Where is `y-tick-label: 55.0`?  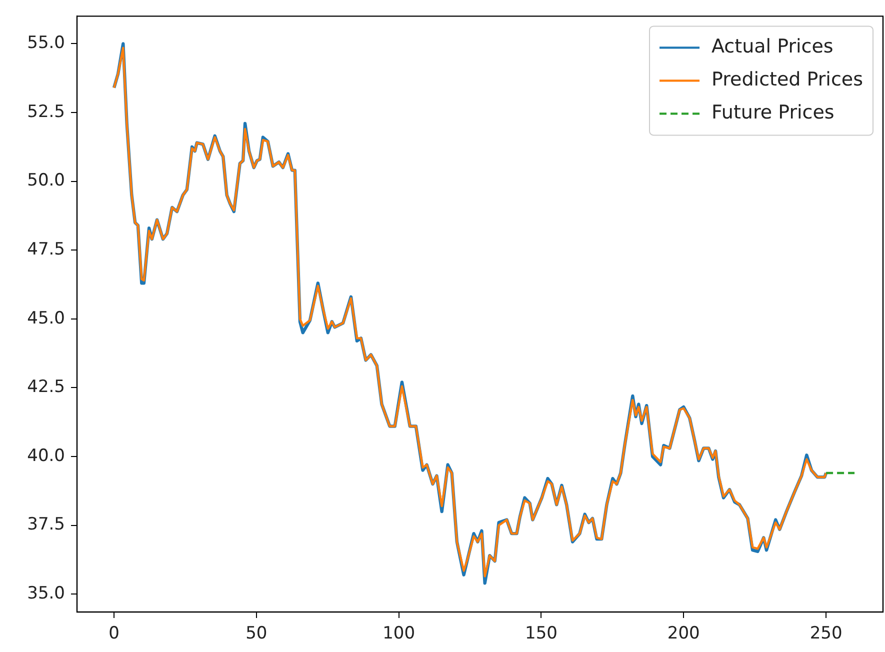 y-tick-label: 55.0 is located at coordinates (46, 43).